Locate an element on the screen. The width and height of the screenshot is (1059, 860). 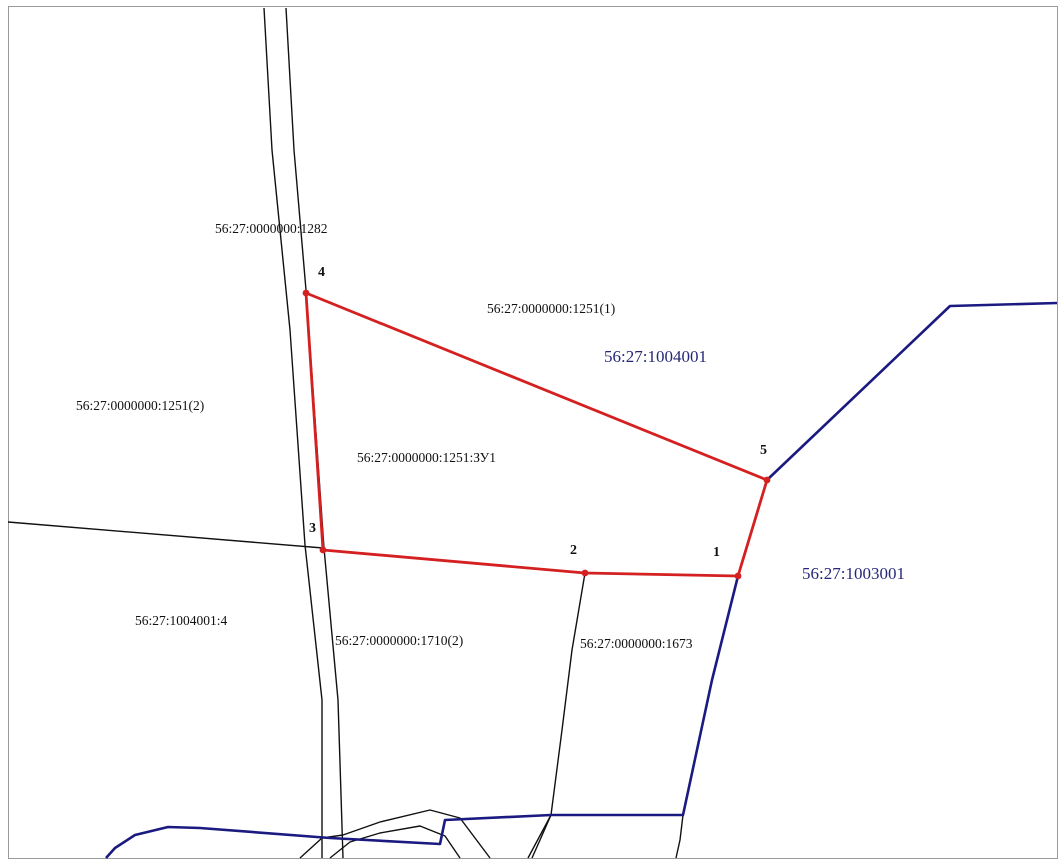
bottom-boundary-c is located at coordinates (541, 836).